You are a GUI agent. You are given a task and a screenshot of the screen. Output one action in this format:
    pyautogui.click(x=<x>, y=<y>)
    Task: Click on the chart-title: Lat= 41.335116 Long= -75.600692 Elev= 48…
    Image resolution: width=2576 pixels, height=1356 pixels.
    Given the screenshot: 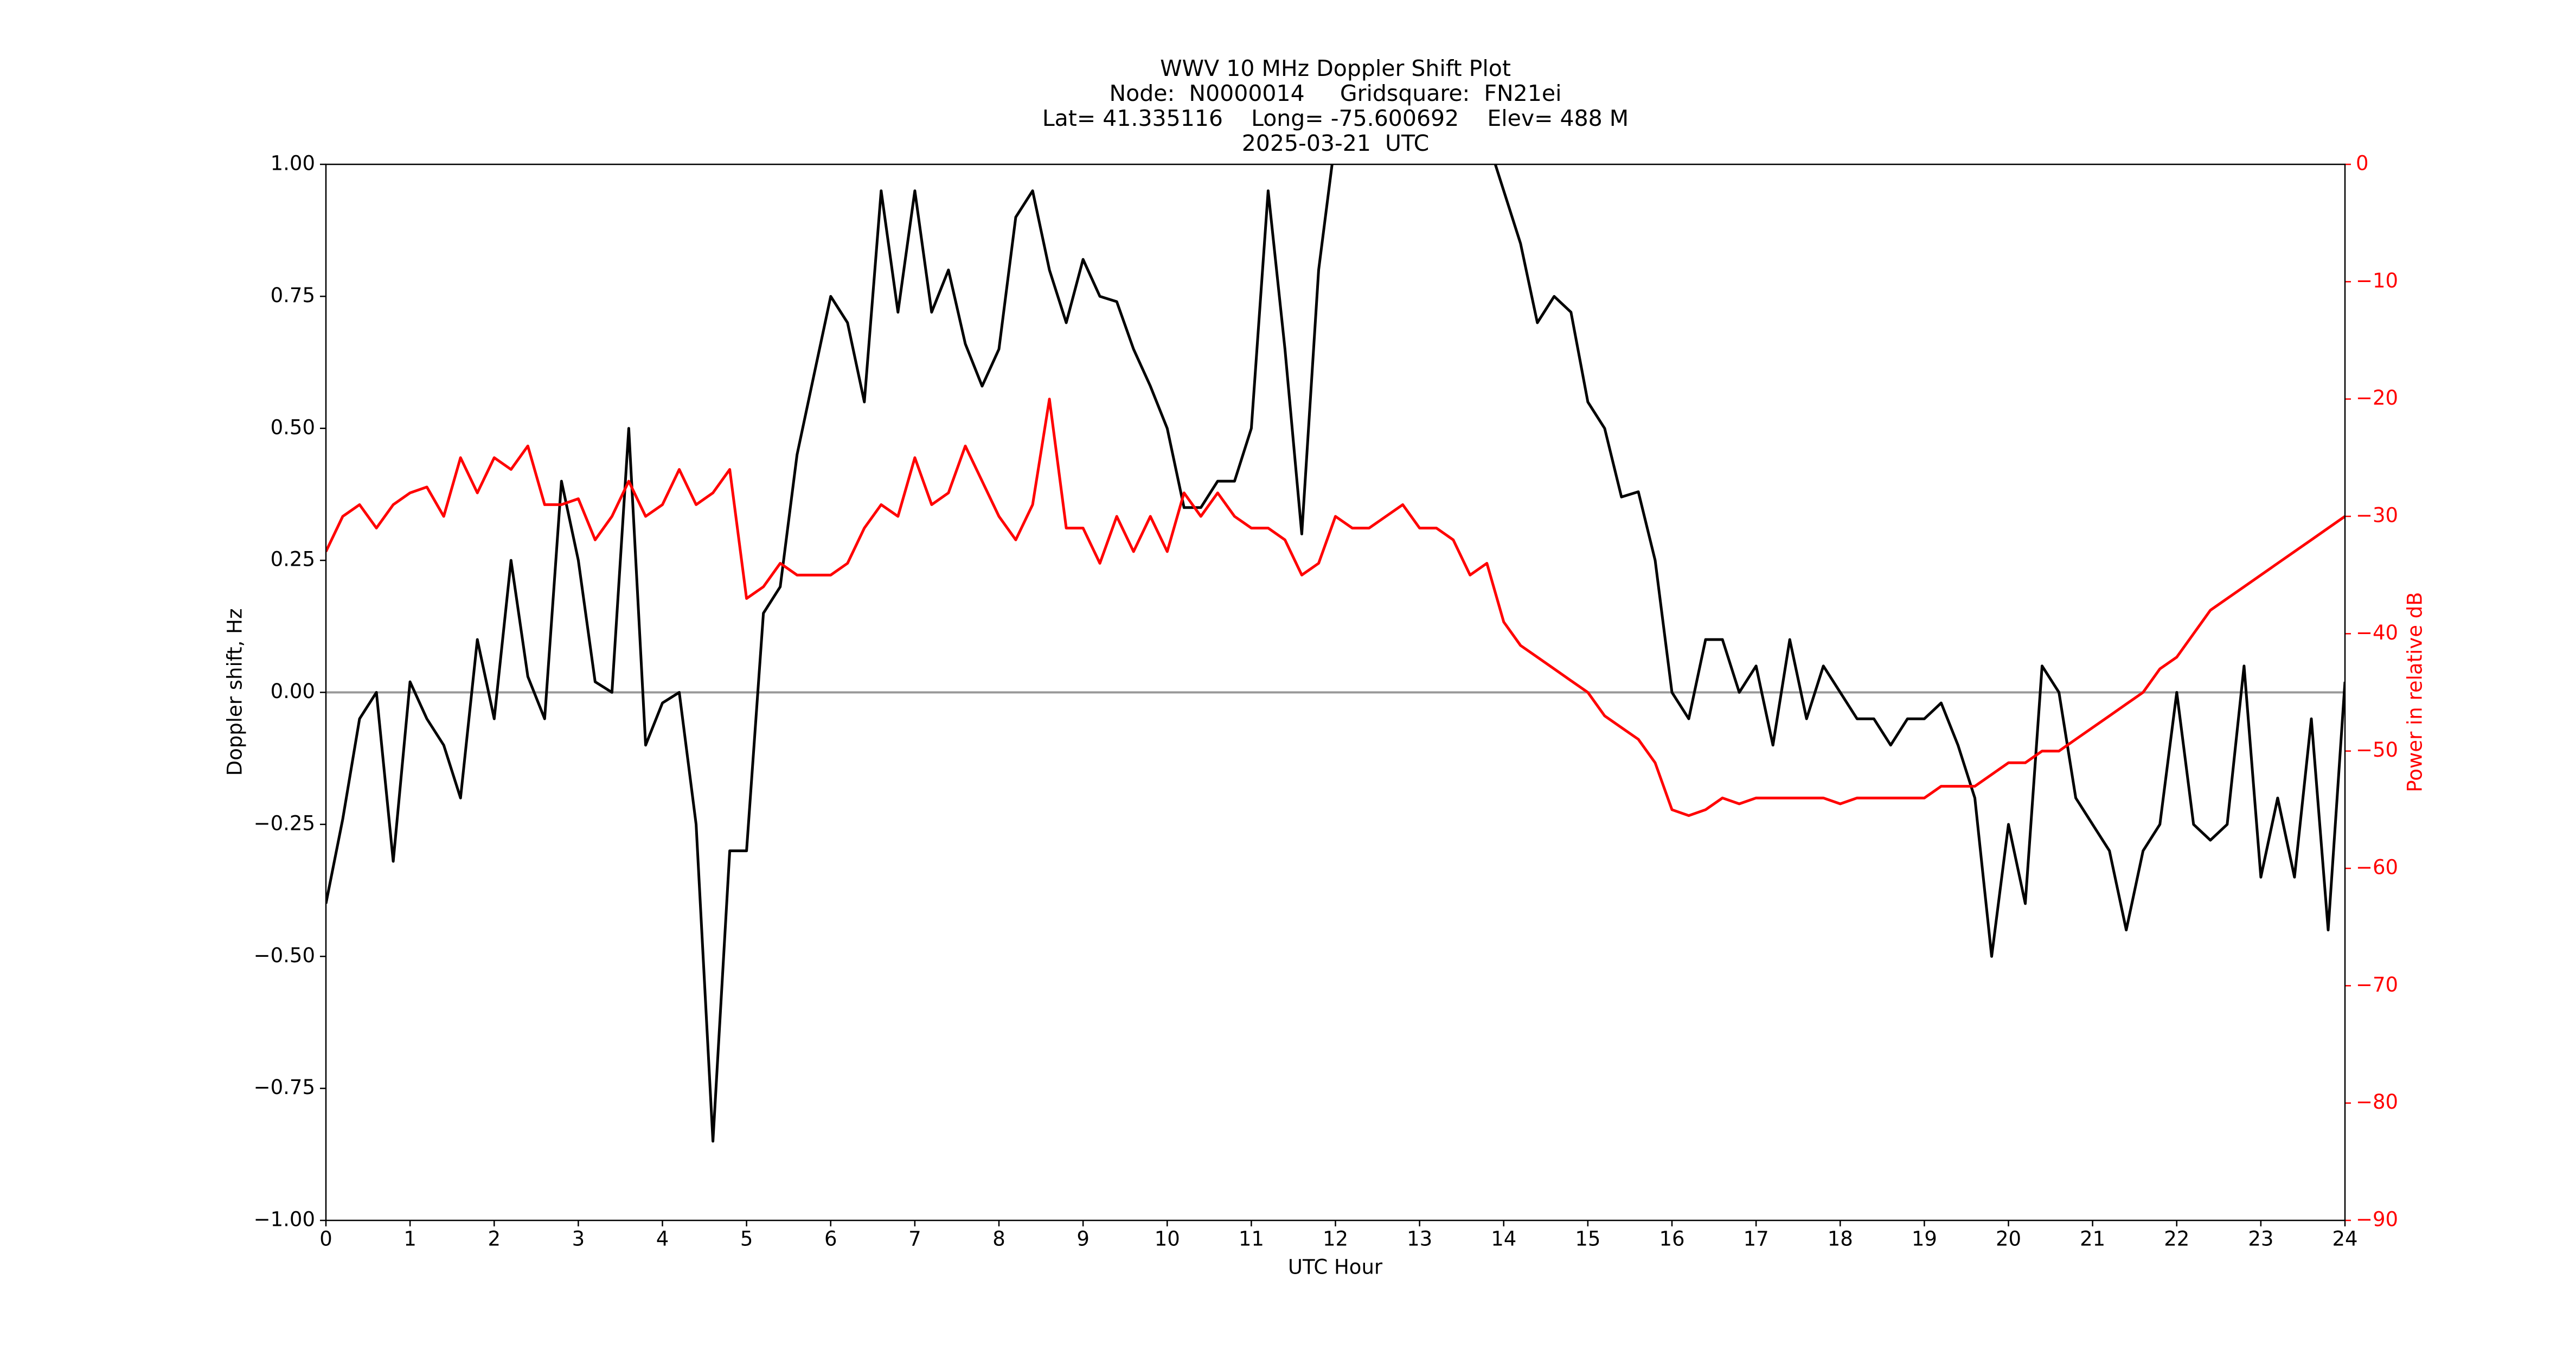 What is the action you would take?
    pyautogui.click(x=1336, y=118)
    